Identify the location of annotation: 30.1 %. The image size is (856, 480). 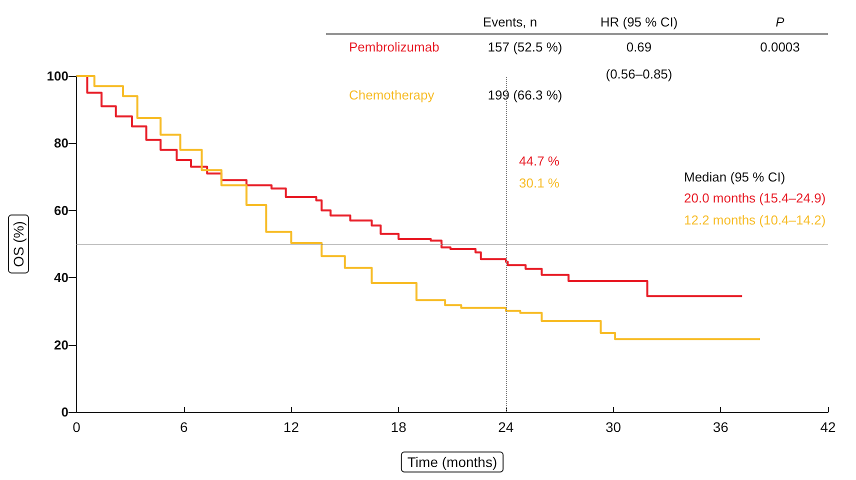
(539, 183).